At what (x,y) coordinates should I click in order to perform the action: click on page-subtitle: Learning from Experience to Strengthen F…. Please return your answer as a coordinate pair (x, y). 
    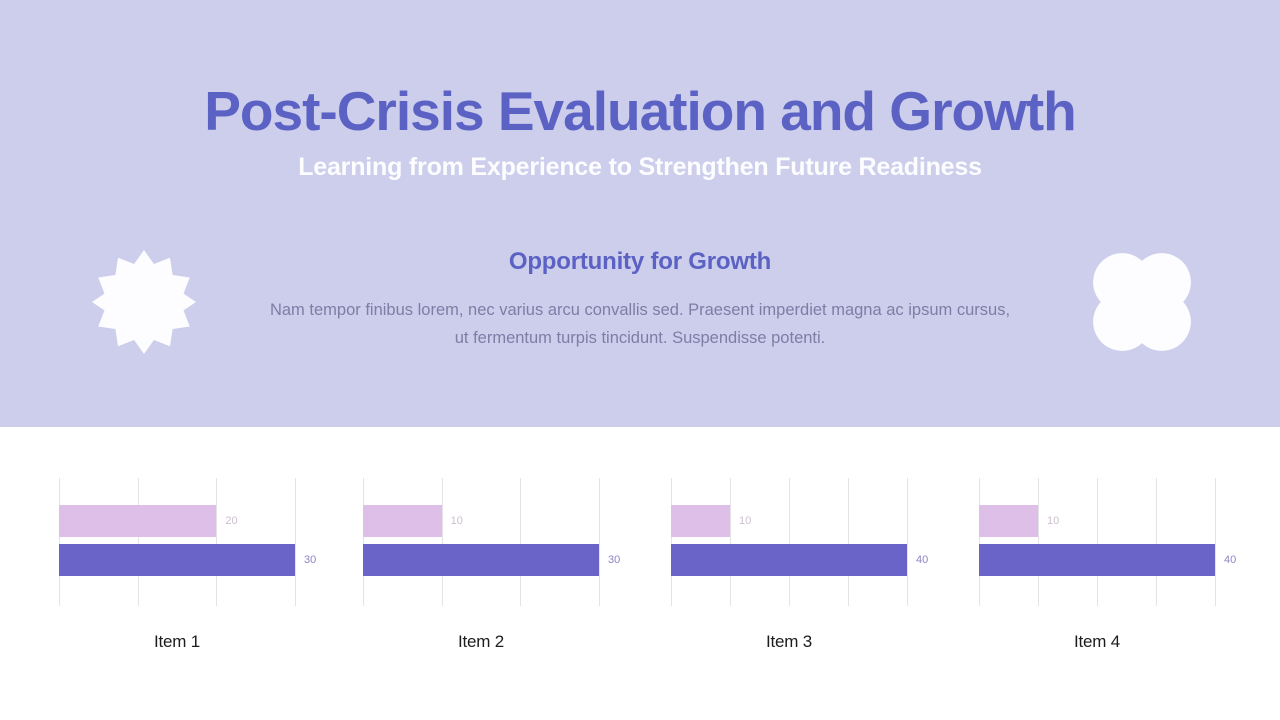
    Looking at the image, I should click on (640, 167).